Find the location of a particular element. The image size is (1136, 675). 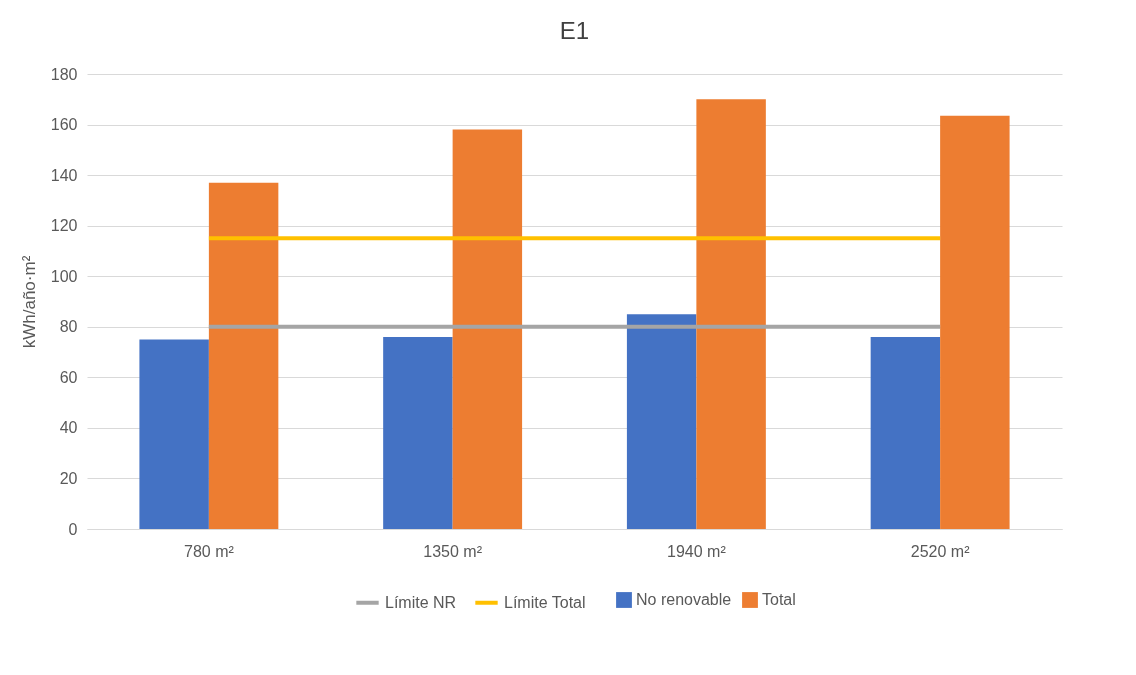

legend-label: No renovable is located at coordinates (684, 599).